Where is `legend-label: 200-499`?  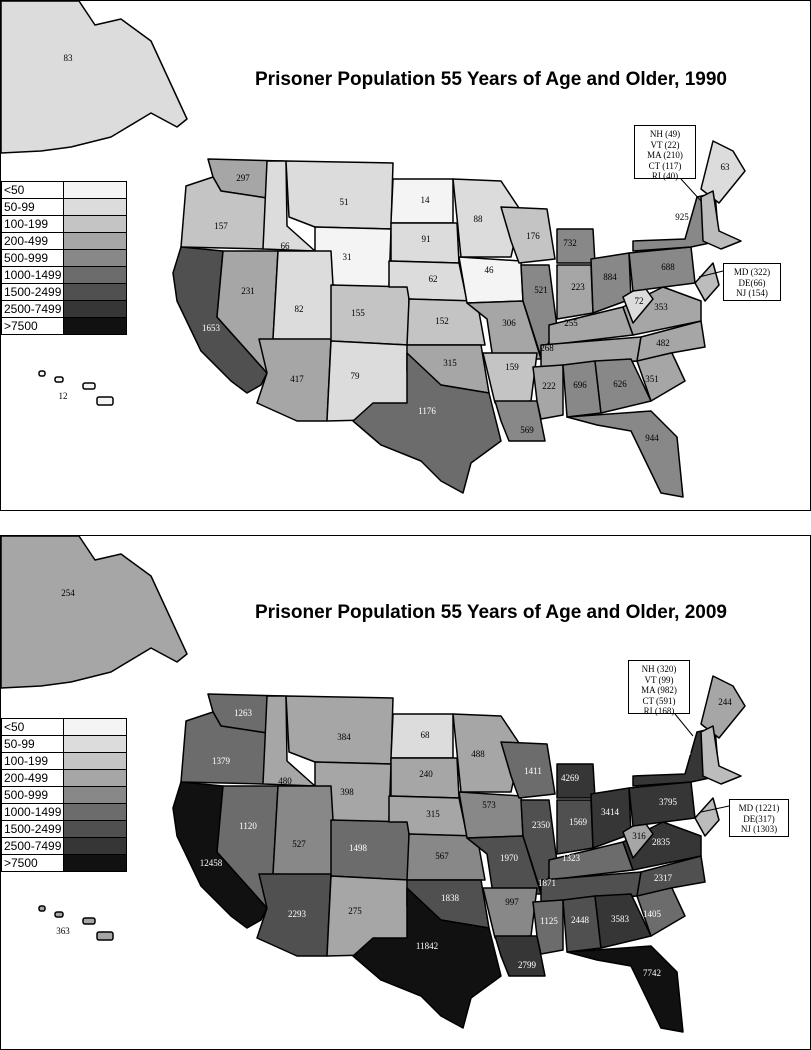 legend-label: 200-499 is located at coordinates (33, 241).